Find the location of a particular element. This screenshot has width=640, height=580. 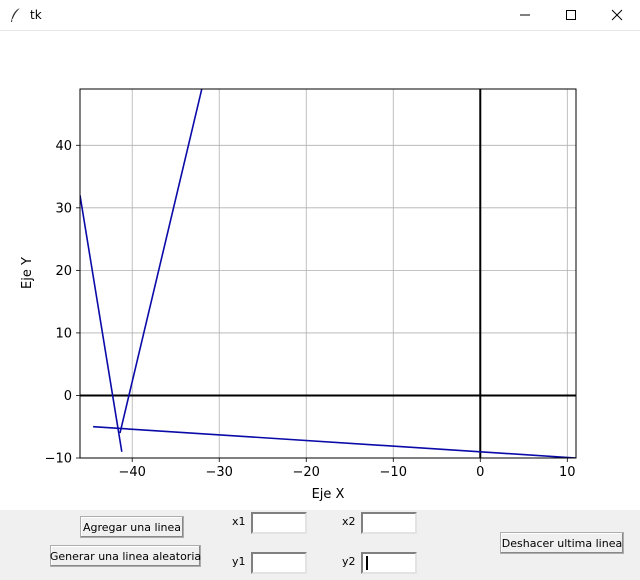

x2-field is located at coordinates (389, 523).